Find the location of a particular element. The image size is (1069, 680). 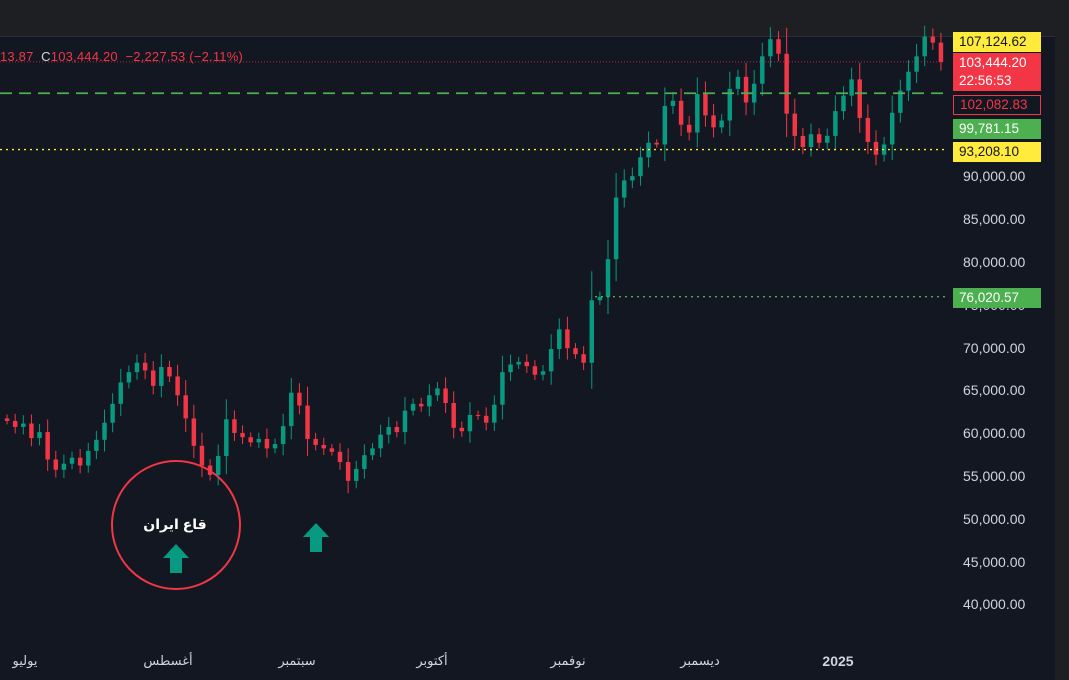

annotation-label: قاع ايران is located at coordinates (175, 524).